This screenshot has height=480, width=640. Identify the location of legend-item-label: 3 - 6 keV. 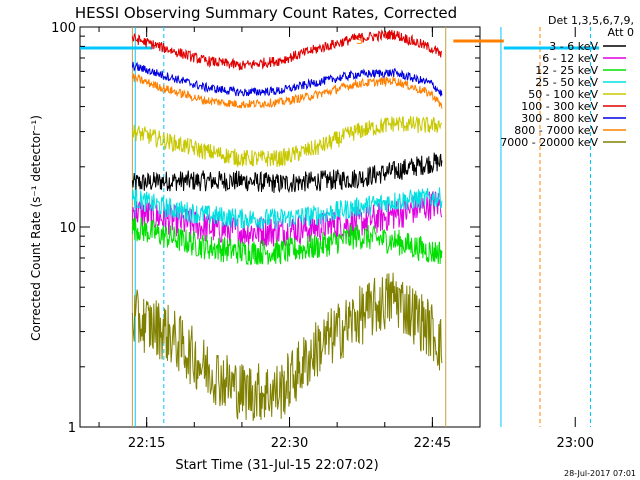
(573, 46).